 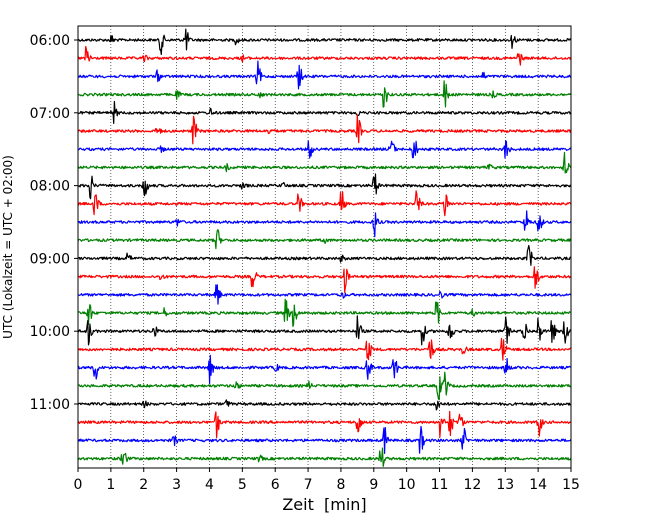 I want to click on x-tick-label: 2, so click(x=143, y=485).